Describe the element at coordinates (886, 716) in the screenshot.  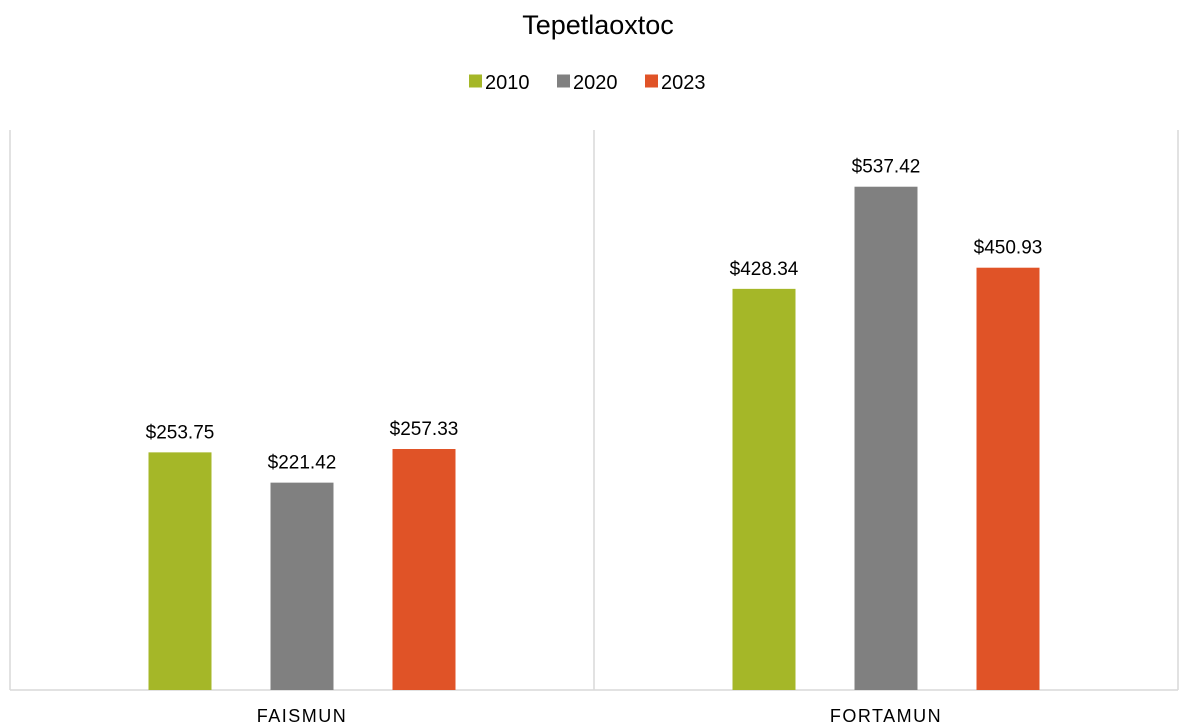
I see `category-label-fortamun: FORTAMUN` at that location.